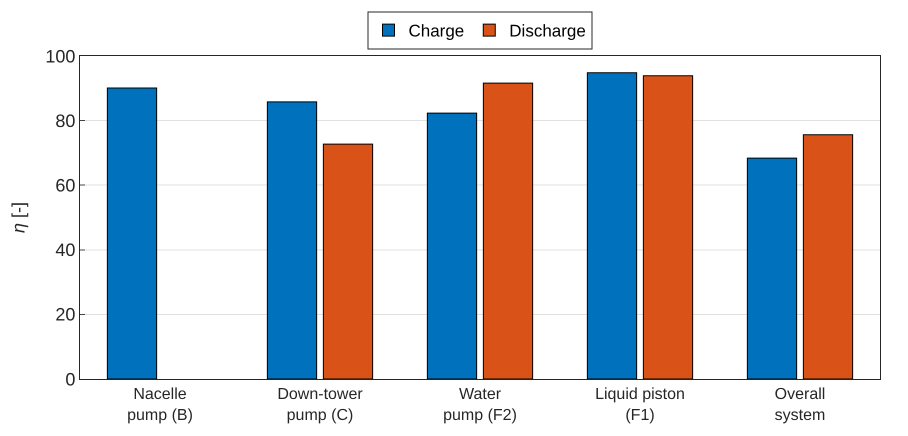 The width and height of the screenshot is (908, 436). What do you see at coordinates (547, 31) in the screenshot?
I see `legend-label: Discharge` at bounding box center [547, 31].